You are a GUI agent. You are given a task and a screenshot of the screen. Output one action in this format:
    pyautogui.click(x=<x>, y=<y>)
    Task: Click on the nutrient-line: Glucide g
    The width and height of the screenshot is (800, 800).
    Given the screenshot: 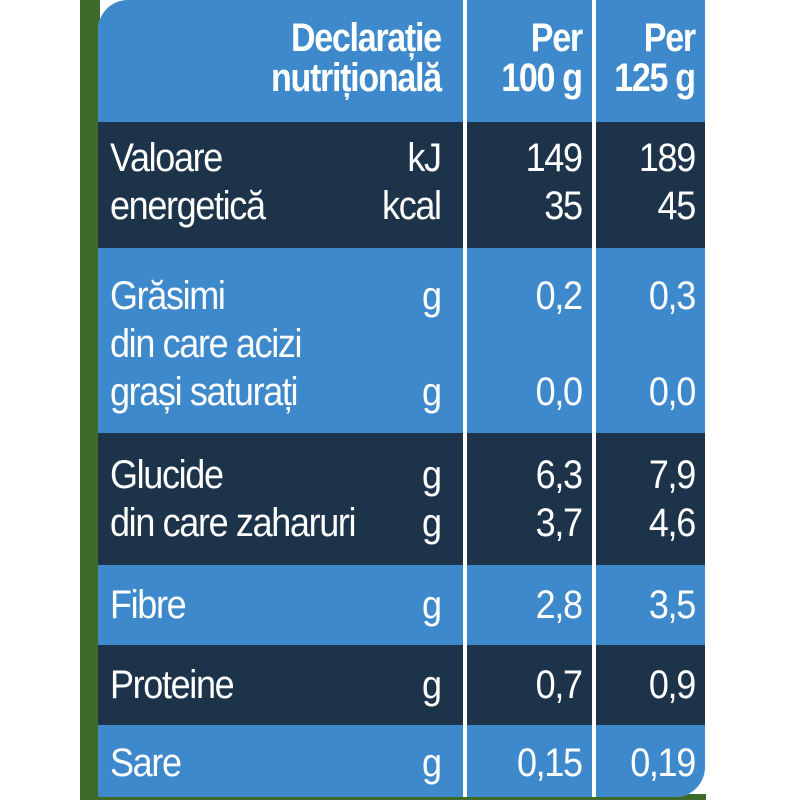 What is the action you would take?
    pyautogui.click(x=276, y=475)
    